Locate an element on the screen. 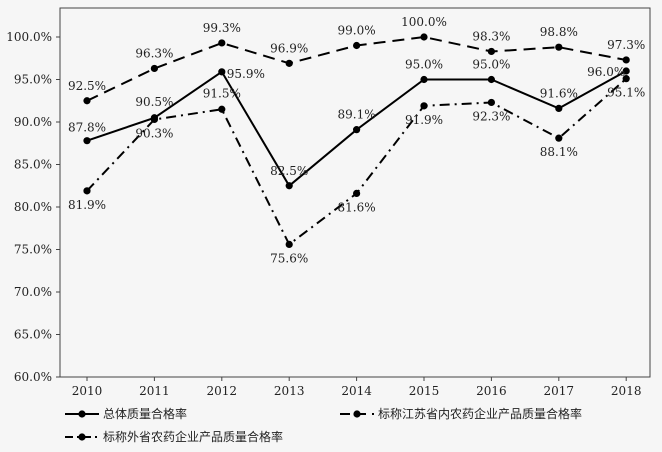 Image resolution: width=662 pixels, height=452 pixels. y-tick-label: 60.0% is located at coordinates (33, 377).